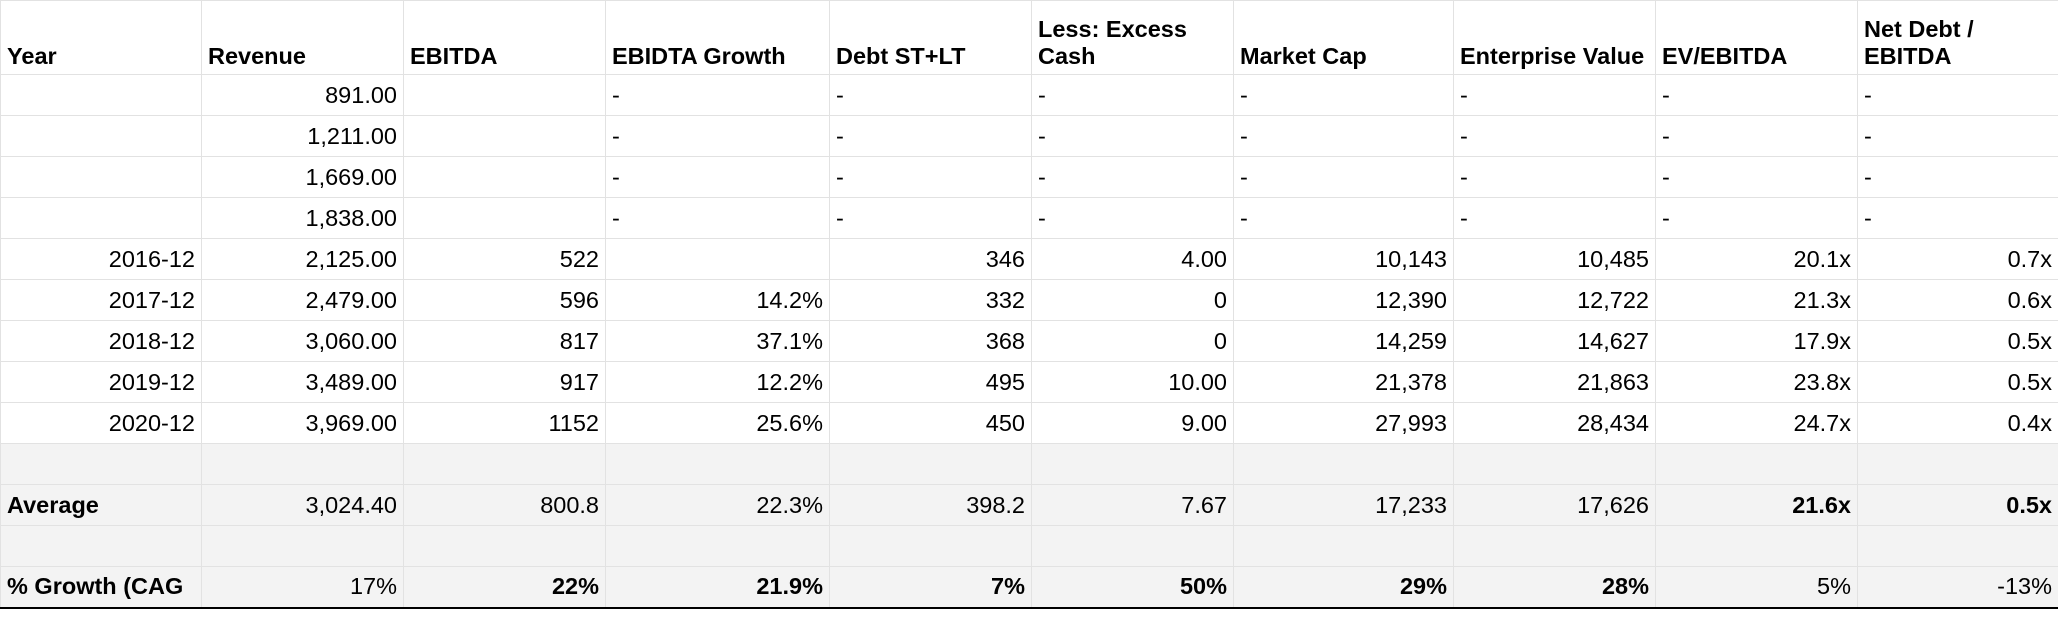 This screenshot has width=2058, height=620. Describe the element at coordinates (930, 382) in the screenshot. I see `table-cell: 495` at that location.